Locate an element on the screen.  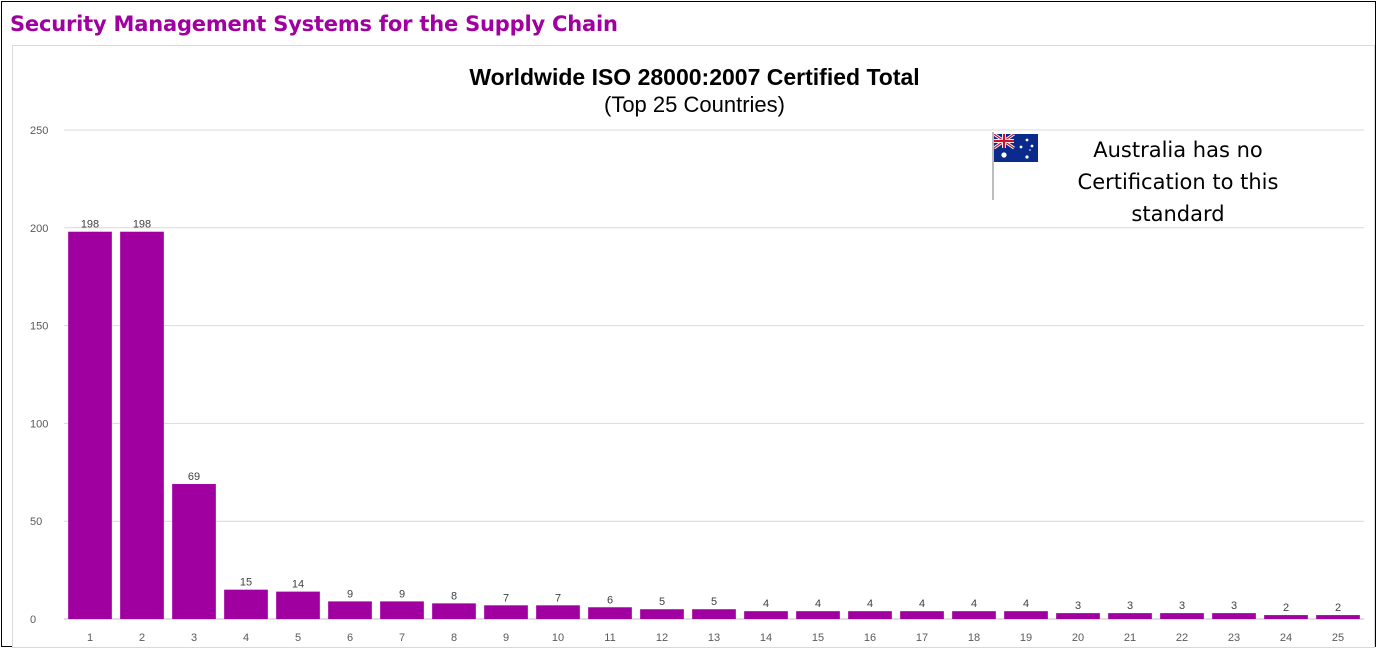
x-tick-label: 23 is located at coordinates (1234, 638).